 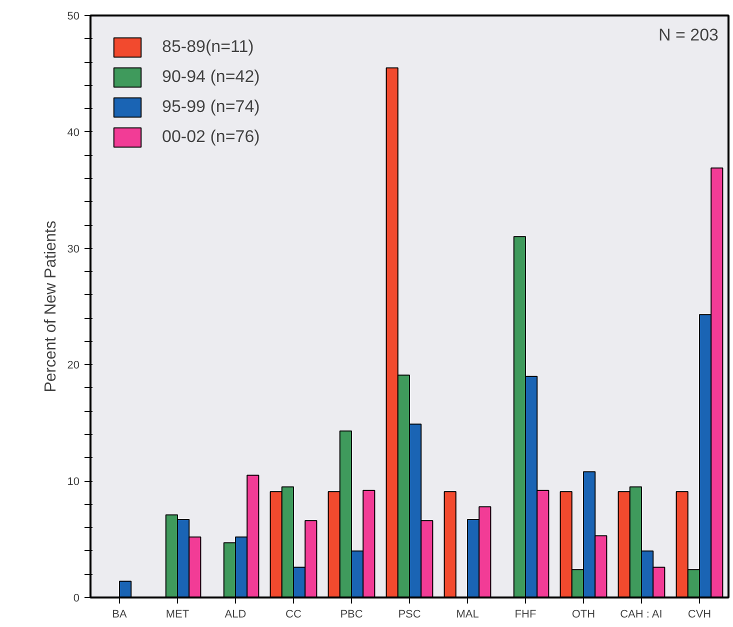 I want to click on y-tick-label: 50, so click(x=73, y=16).